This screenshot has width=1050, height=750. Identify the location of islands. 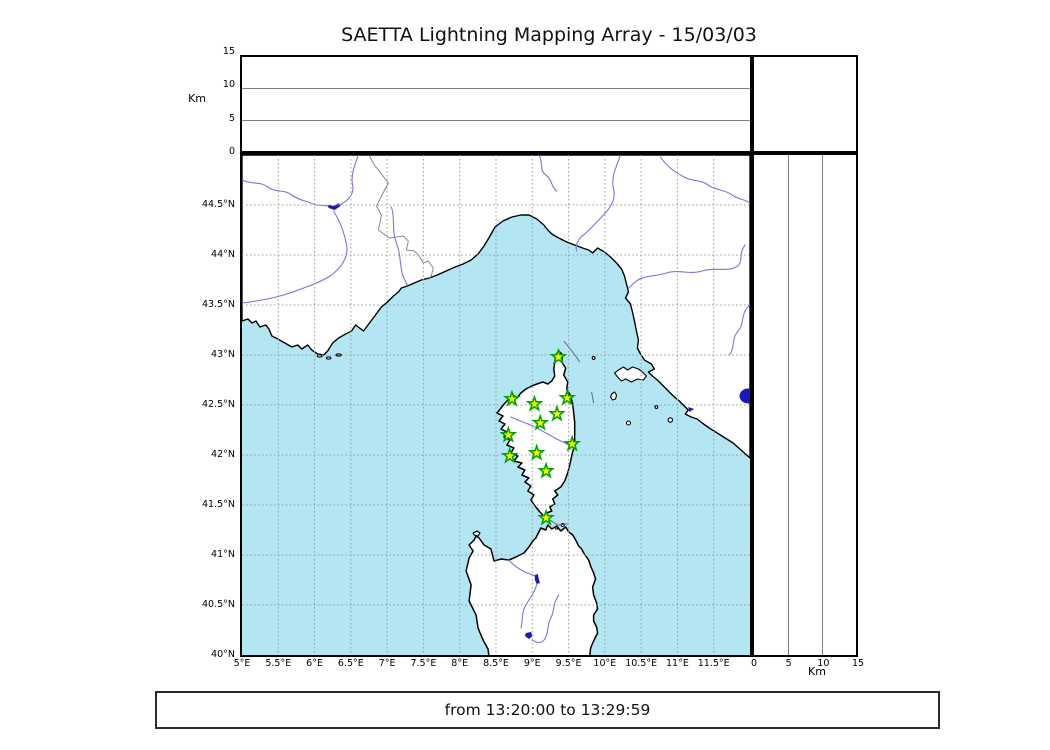
(495, 445).